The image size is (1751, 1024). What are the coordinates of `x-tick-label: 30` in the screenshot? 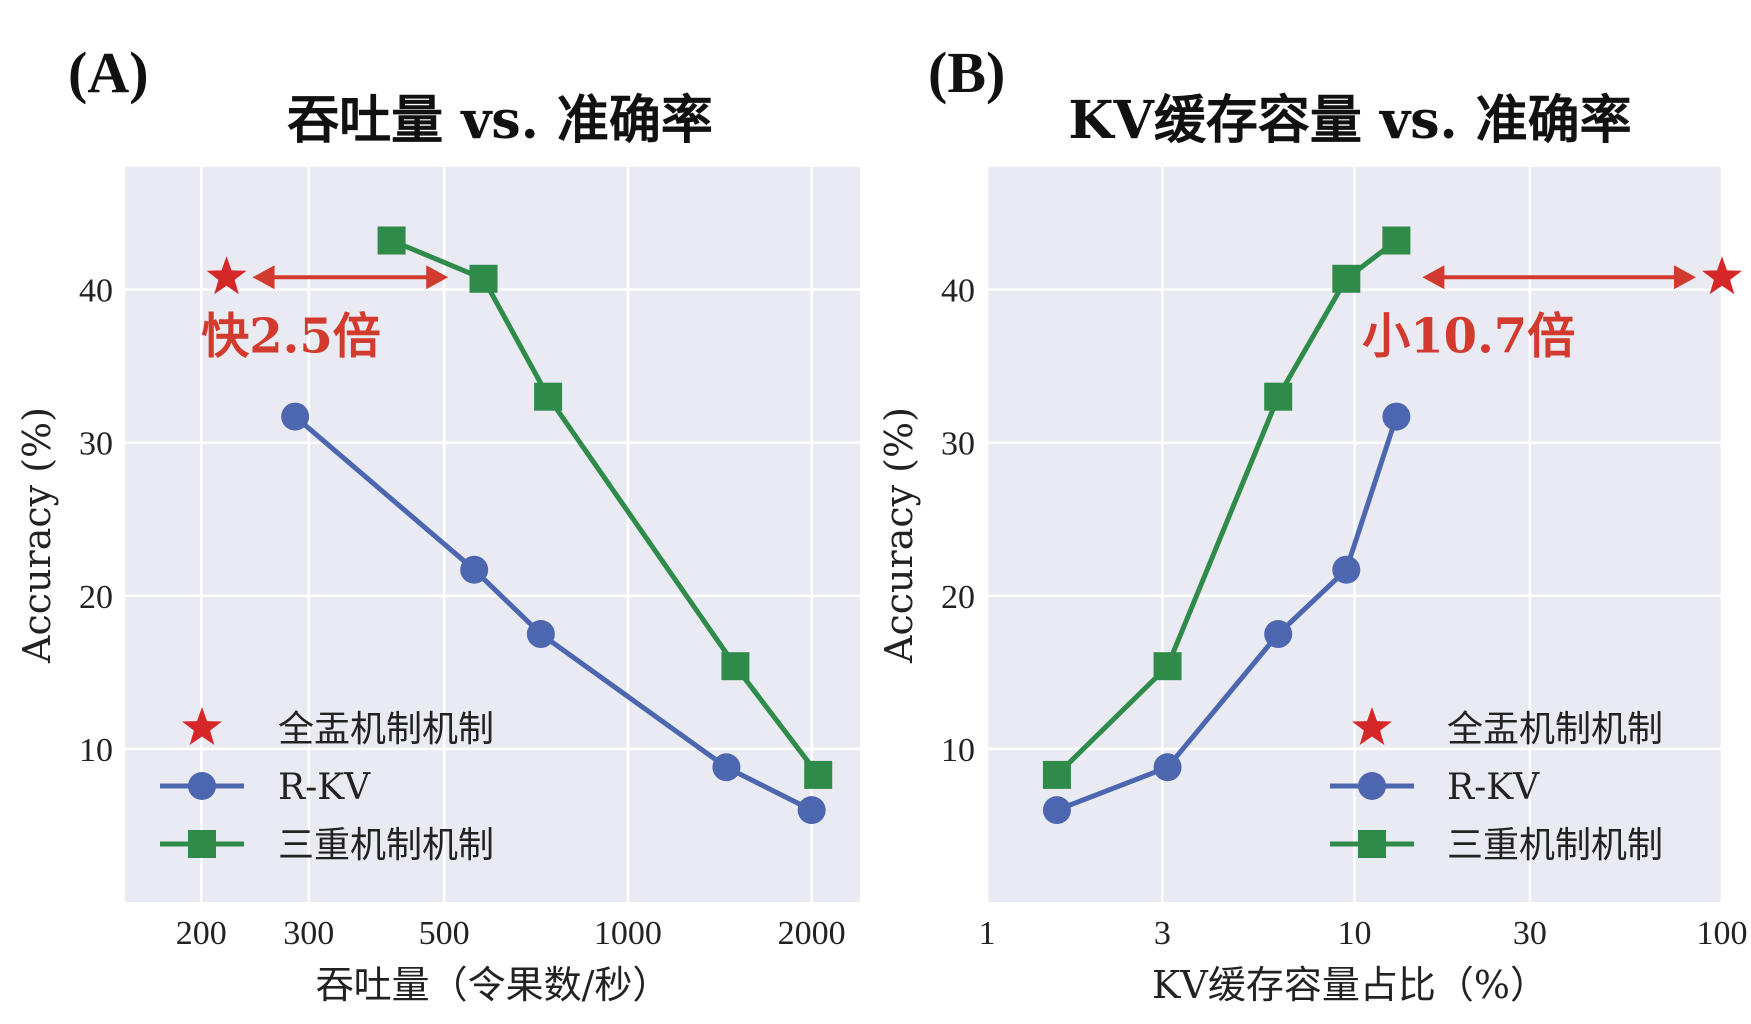 It's located at (1530, 933).